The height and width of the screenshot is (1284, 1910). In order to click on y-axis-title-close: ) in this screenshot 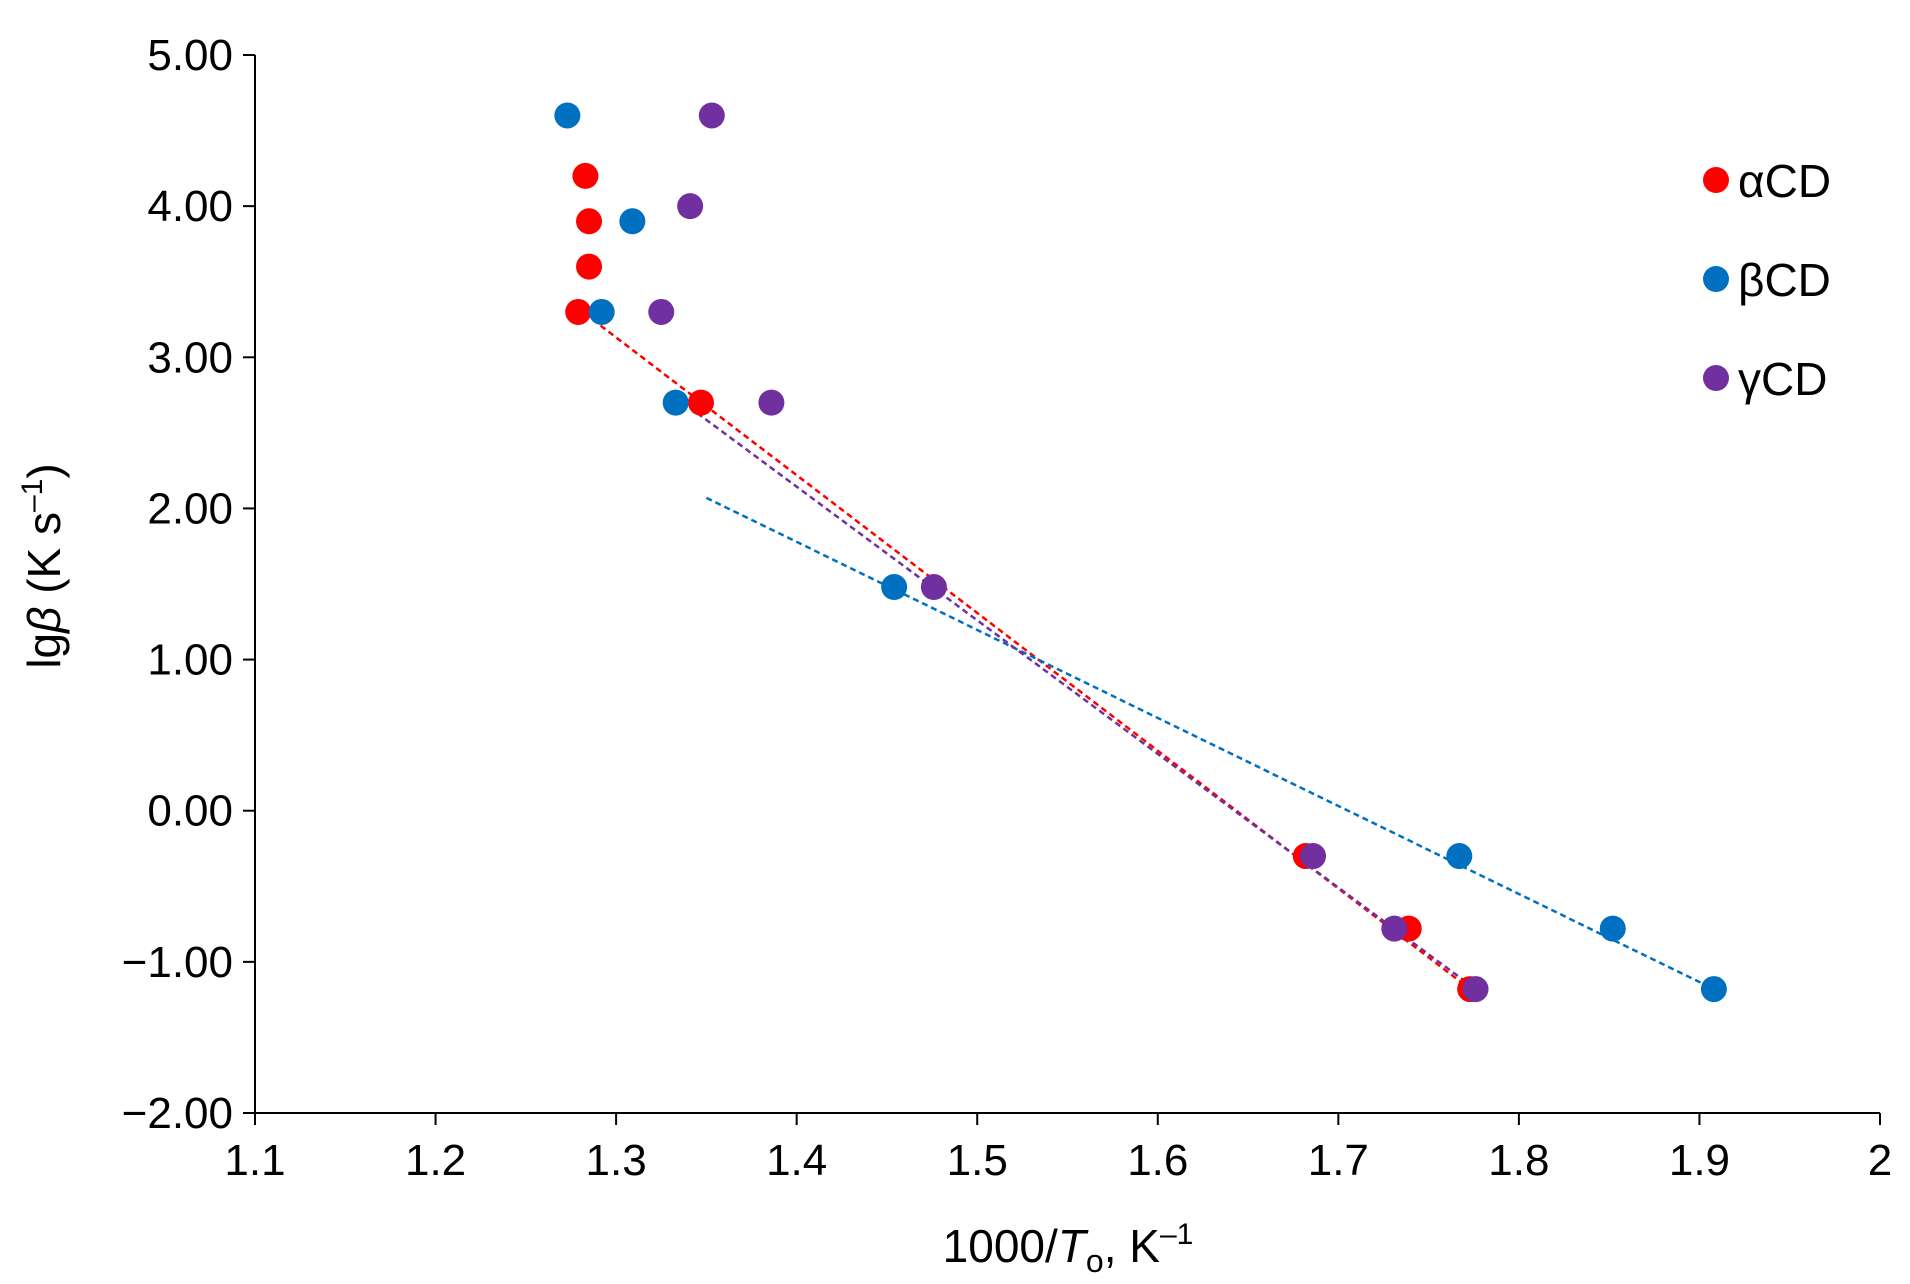, I will do `click(44, 470)`.